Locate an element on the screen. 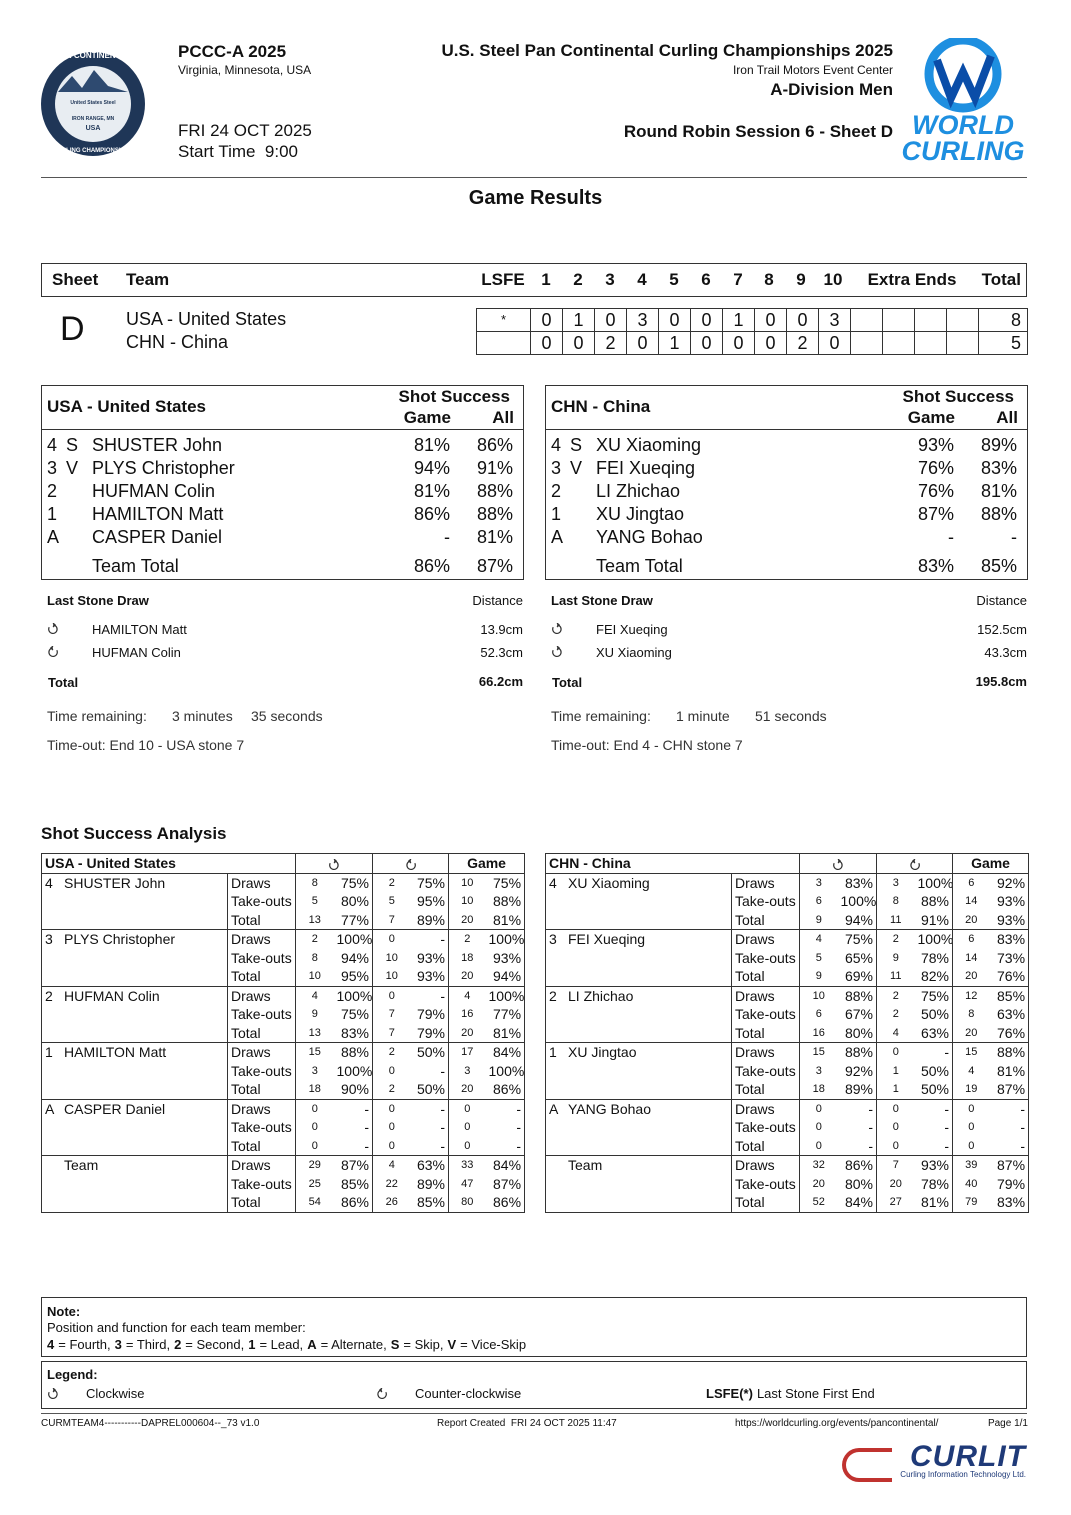  score-header: 10 is located at coordinates (833, 279).